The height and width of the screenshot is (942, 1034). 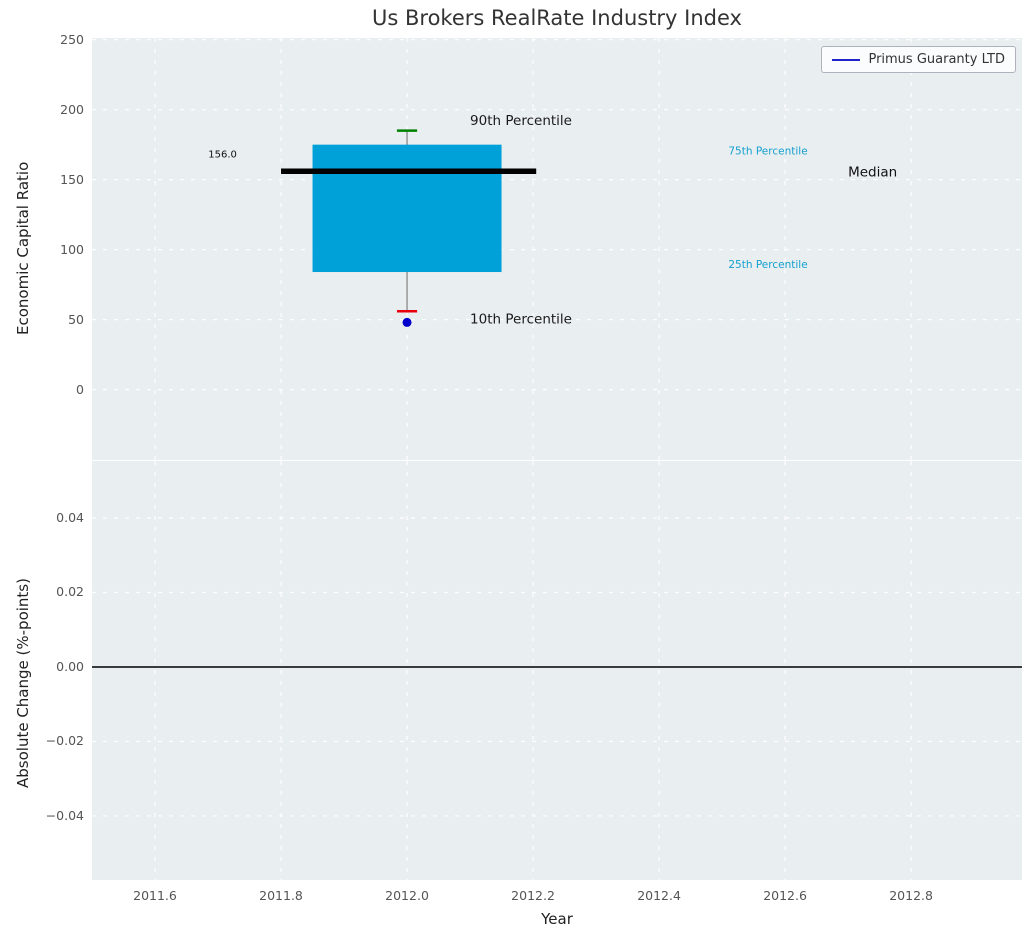 I want to click on y-tick-label: 0.00, so click(x=70, y=666).